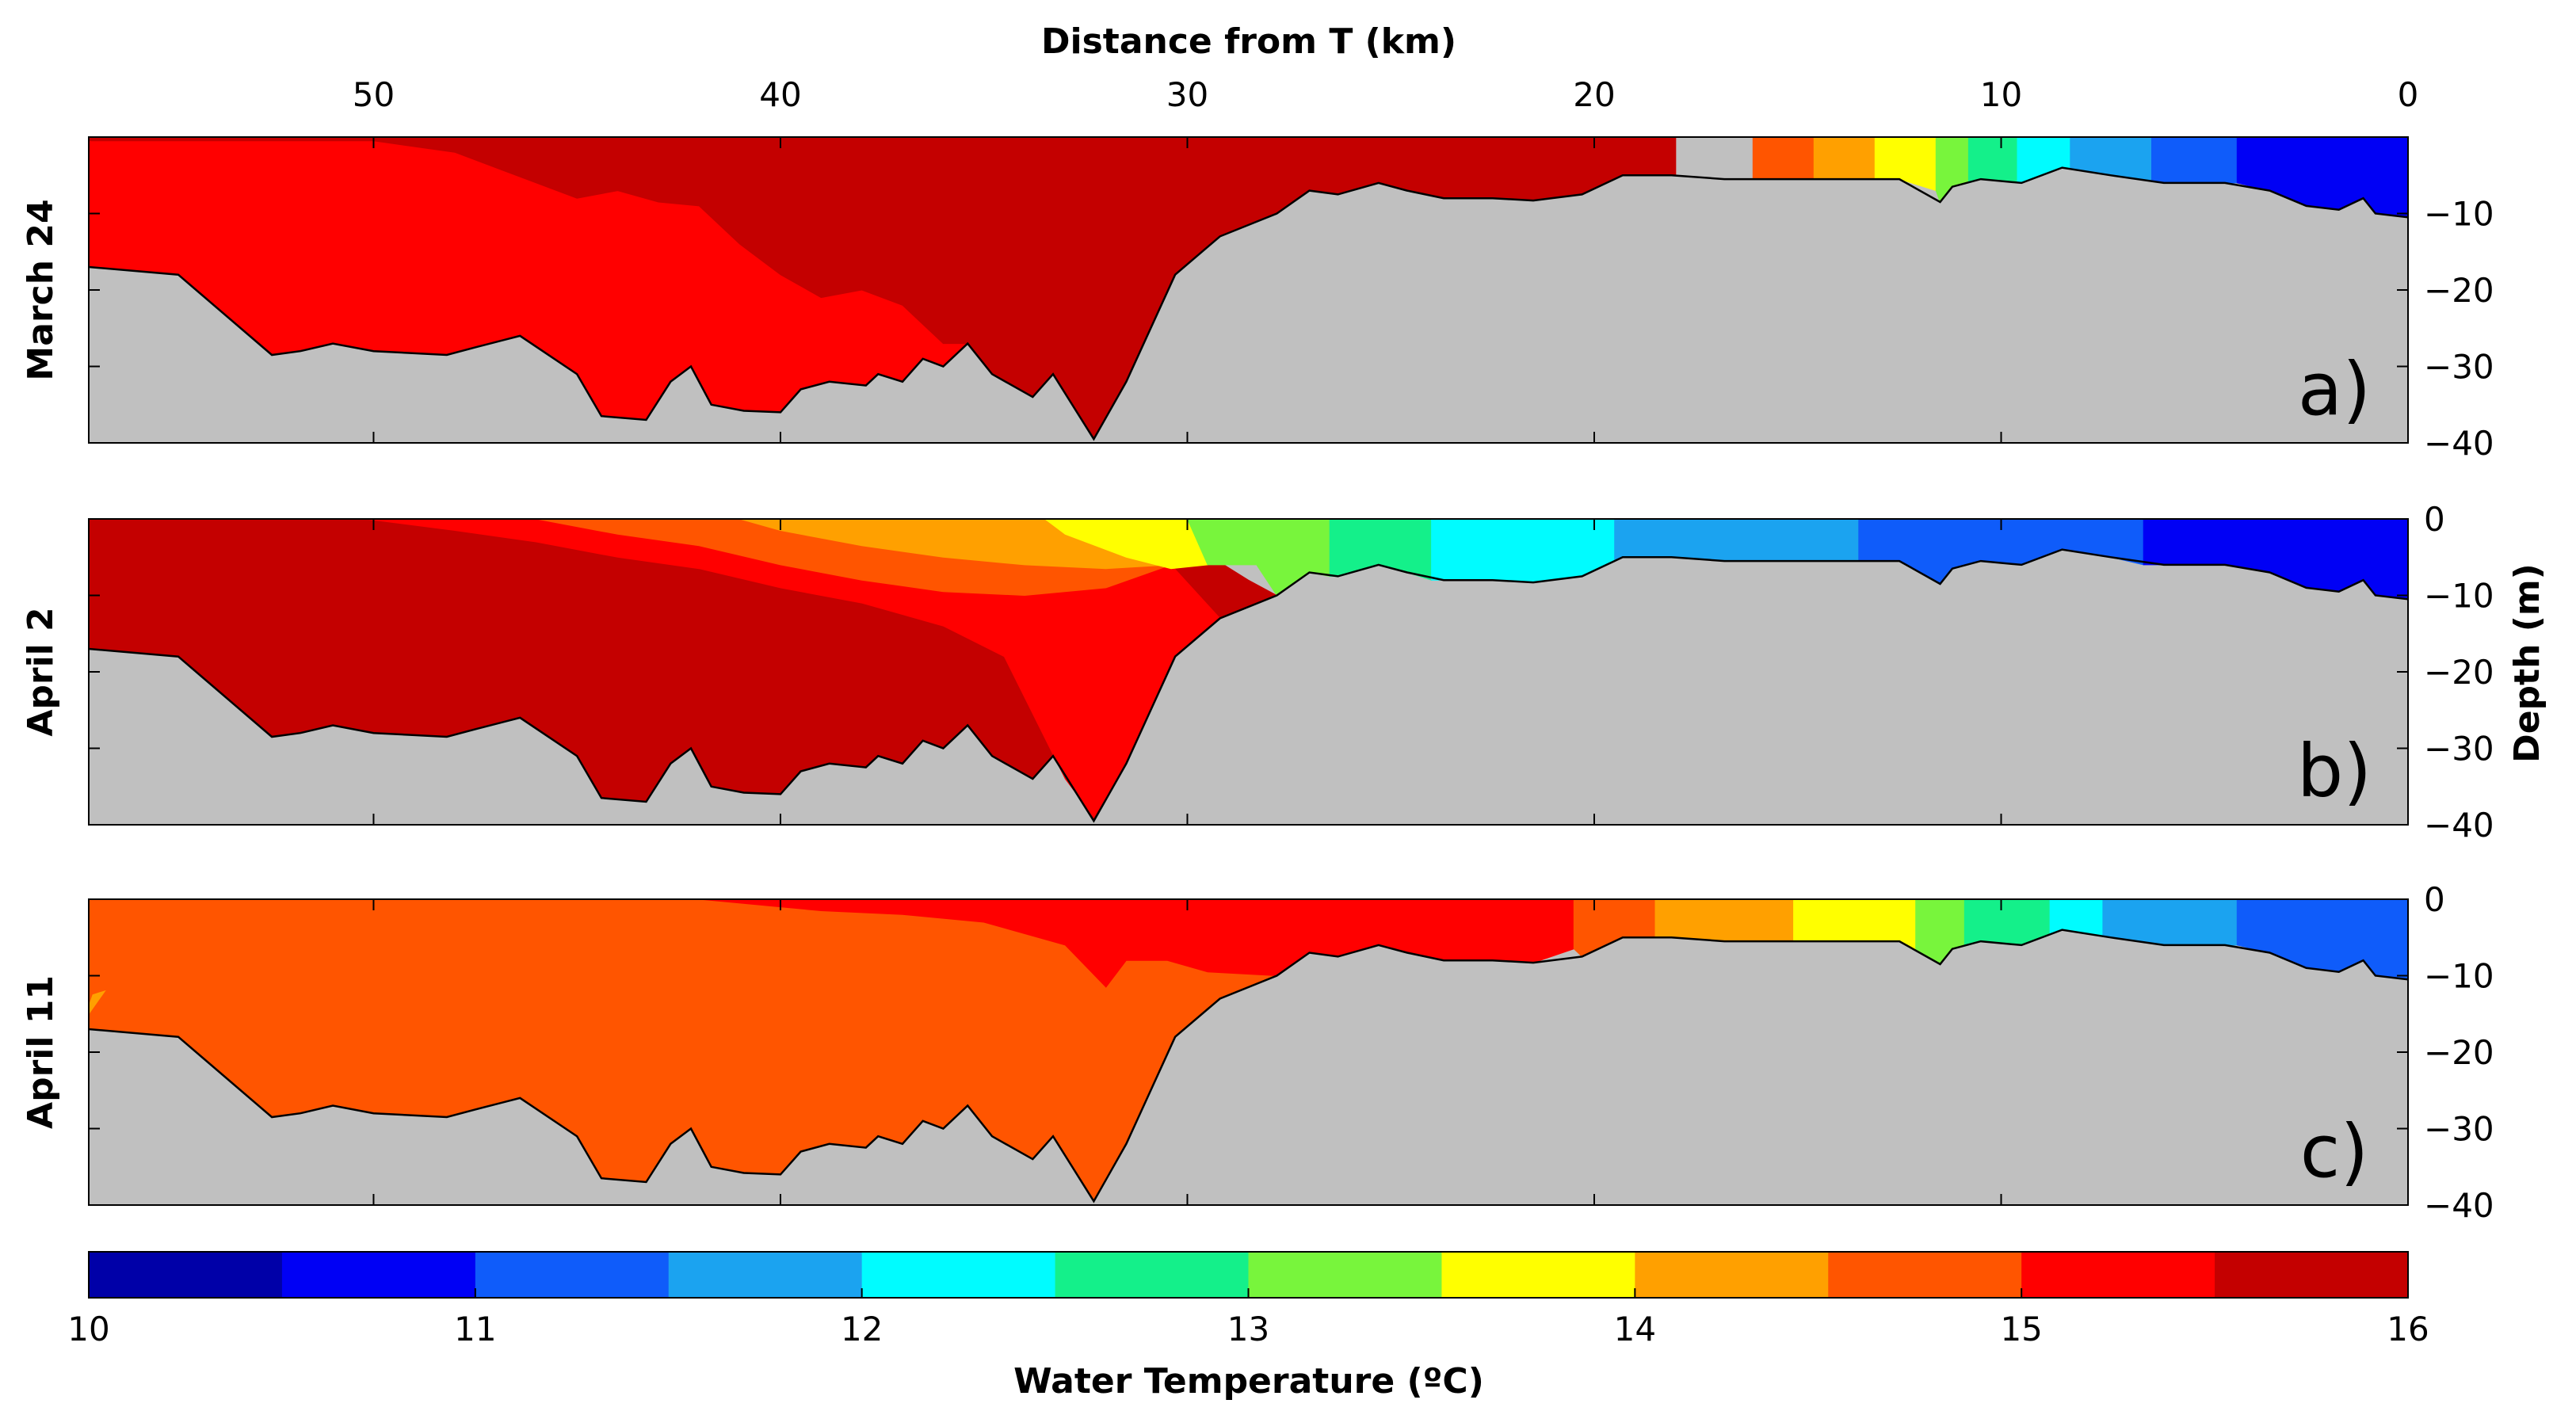 The width and height of the screenshot is (2576, 1415). What do you see at coordinates (2334, 1151) in the screenshot?
I see `panel-label: c)` at bounding box center [2334, 1151].